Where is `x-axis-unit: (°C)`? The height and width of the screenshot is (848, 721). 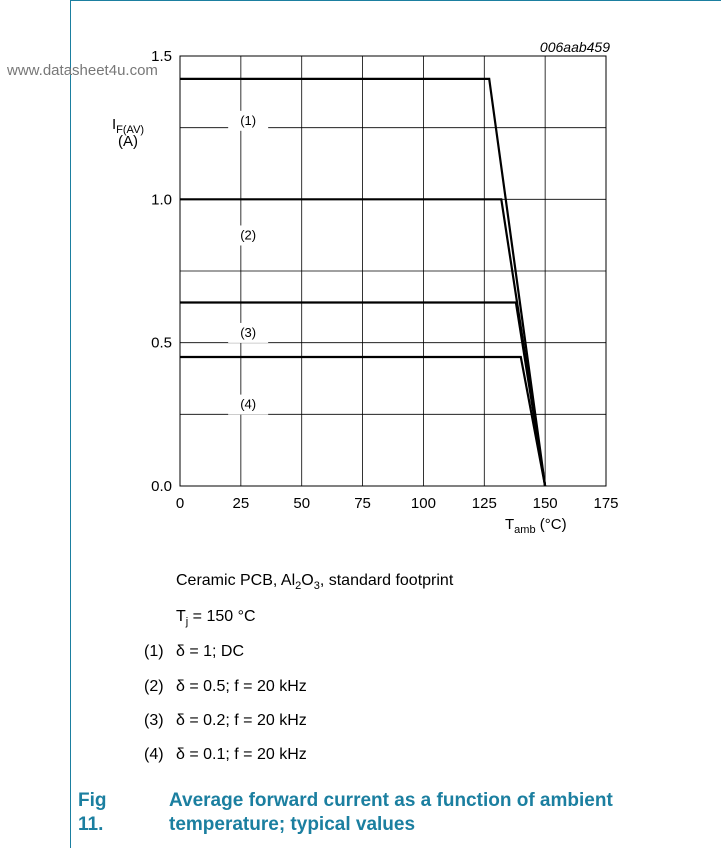 x-axis-unit: (°C) is located at coordinates (551, 524).